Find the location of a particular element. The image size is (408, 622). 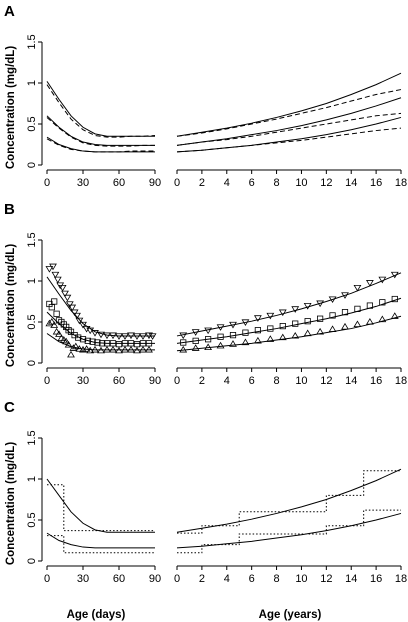

x-tick-label: 12 is located at coordinates (326, 579).